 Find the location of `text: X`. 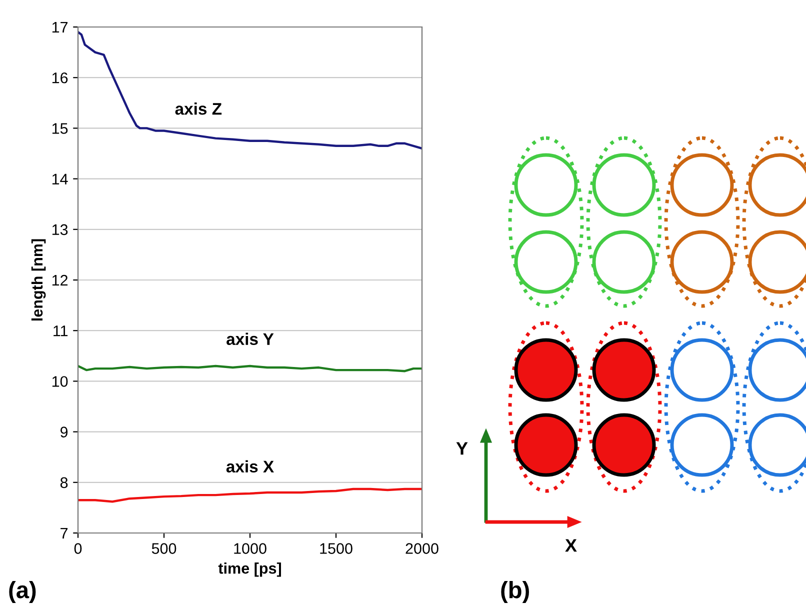

text: X is located at coordinates (571, 545).